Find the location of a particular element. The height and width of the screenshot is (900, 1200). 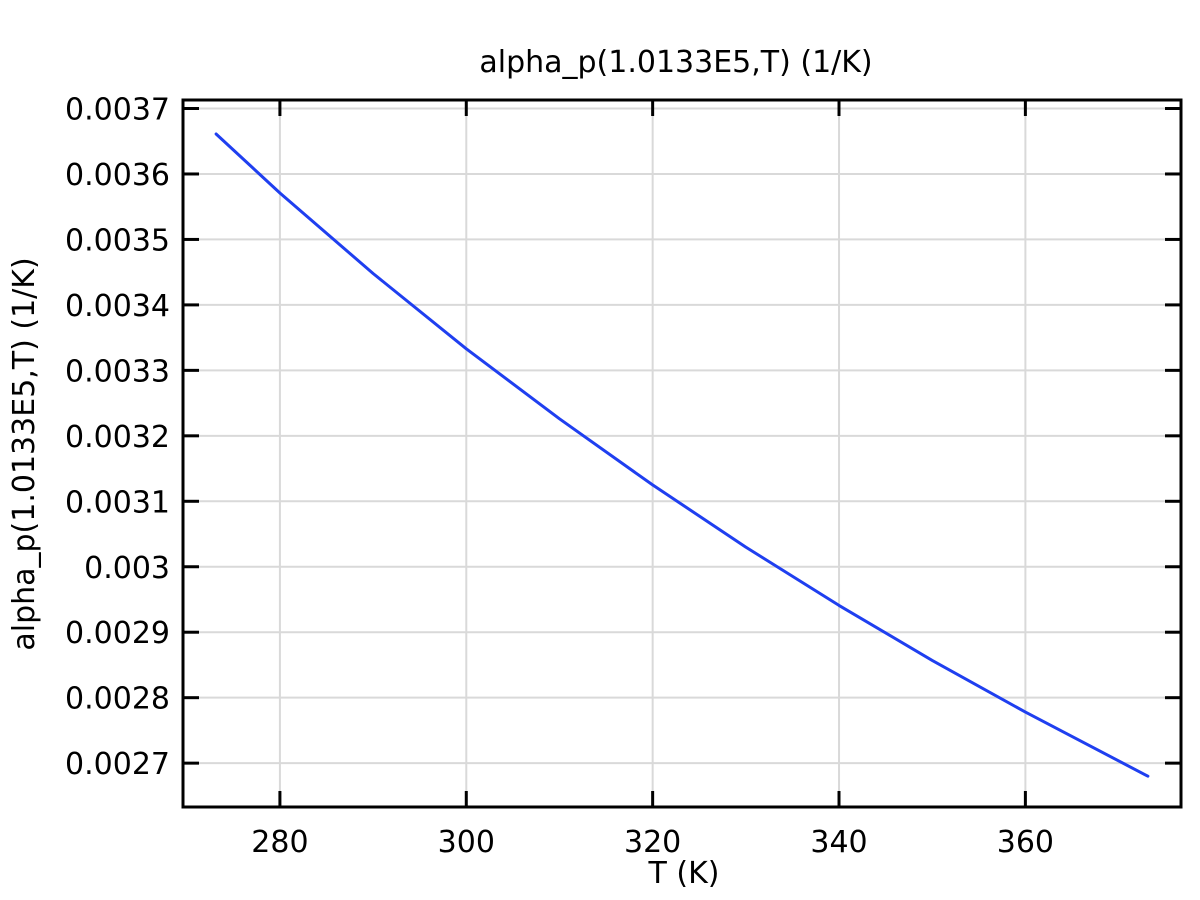

y-tick-label: 0.0033 is located at coordinates (117, 371).